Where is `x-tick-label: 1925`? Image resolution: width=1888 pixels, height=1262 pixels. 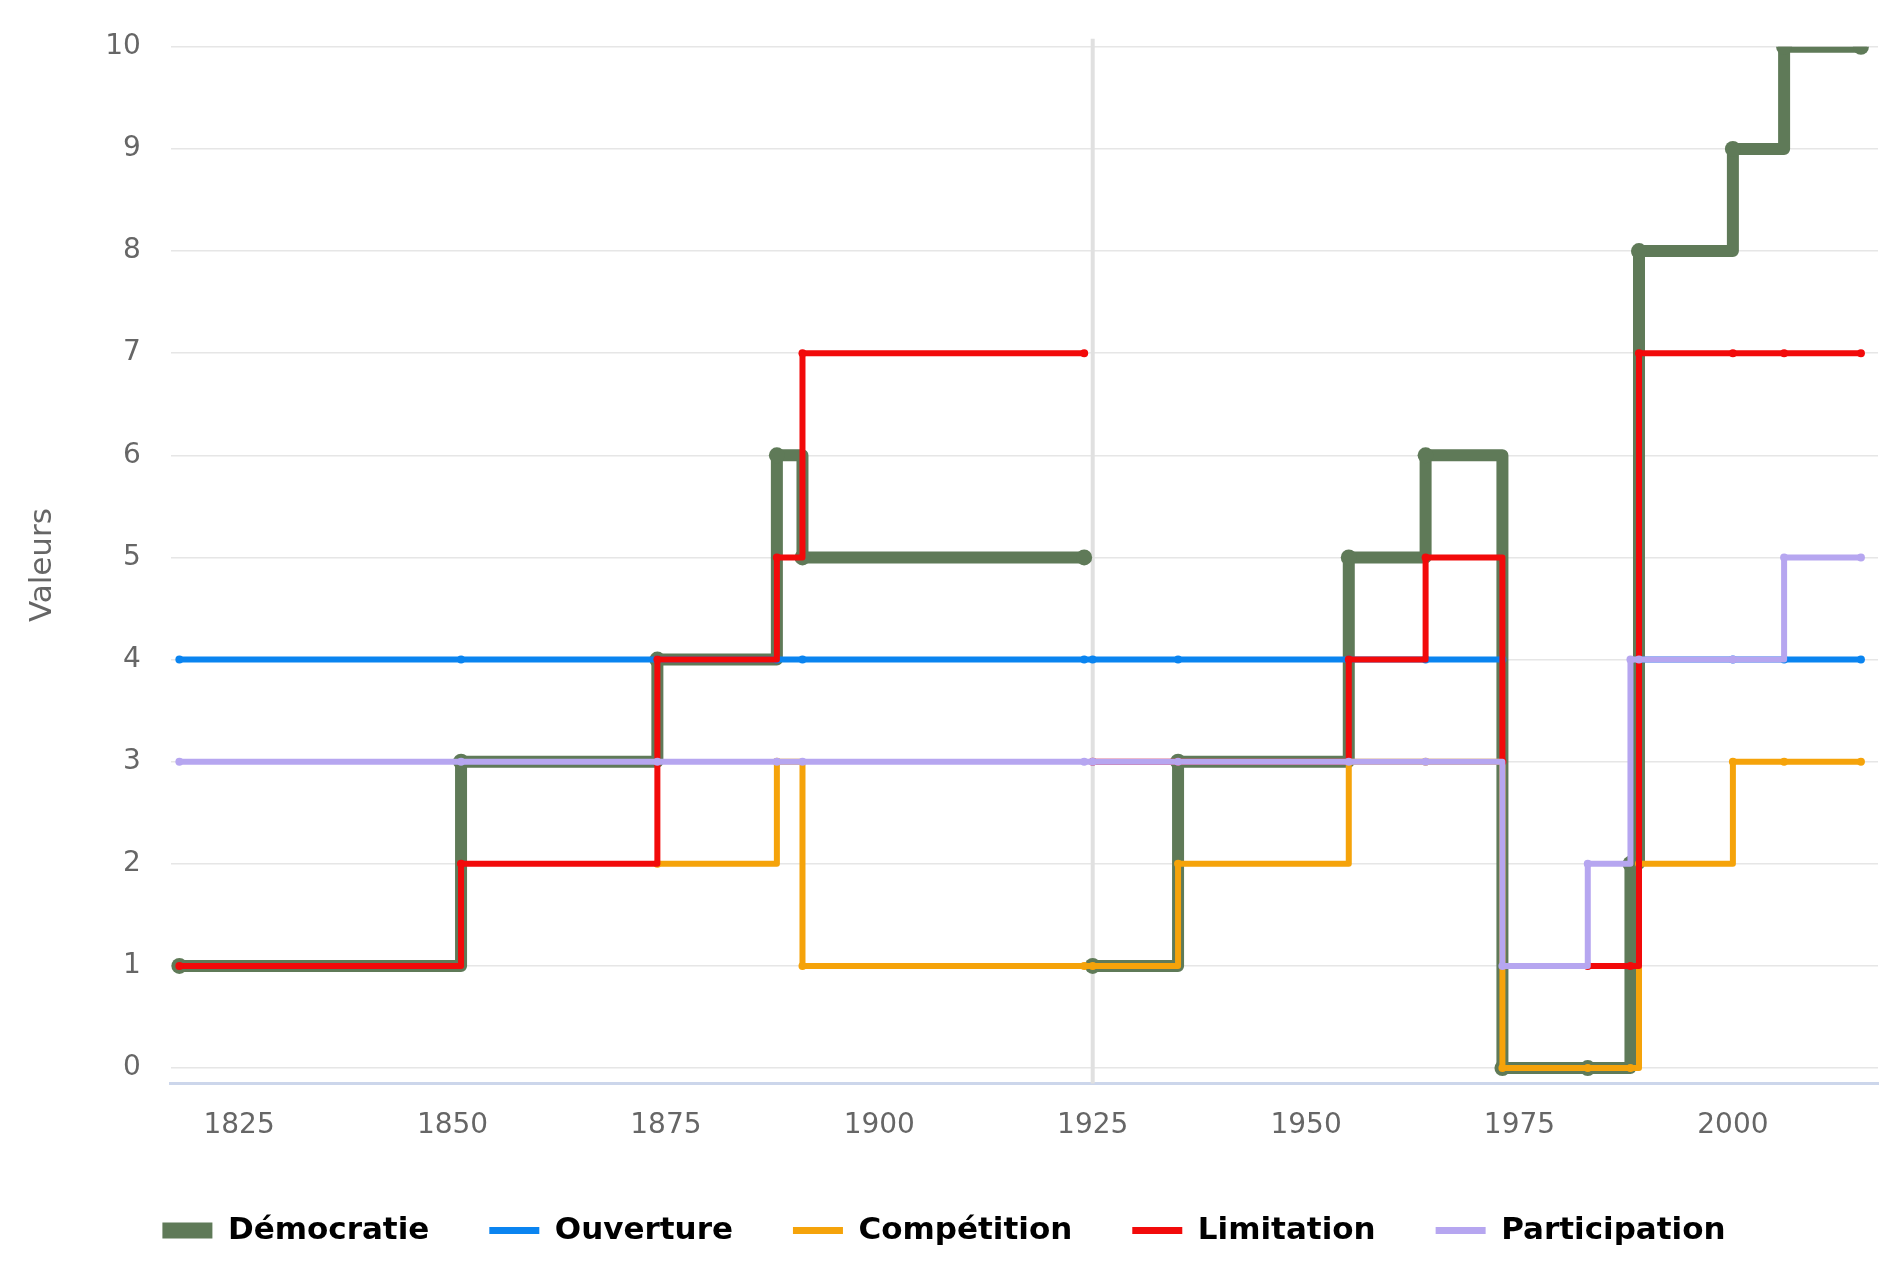
x-tick-label: 1925 is located at coordinates (1093, 1124).